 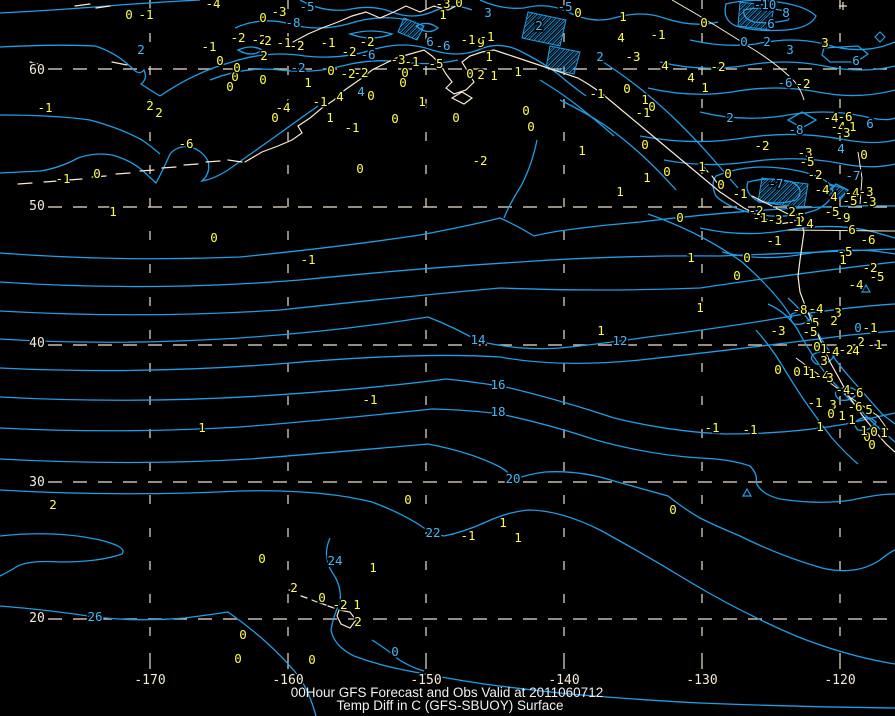 I want to click on dense-contour-patch, so click(x=544, y=29).